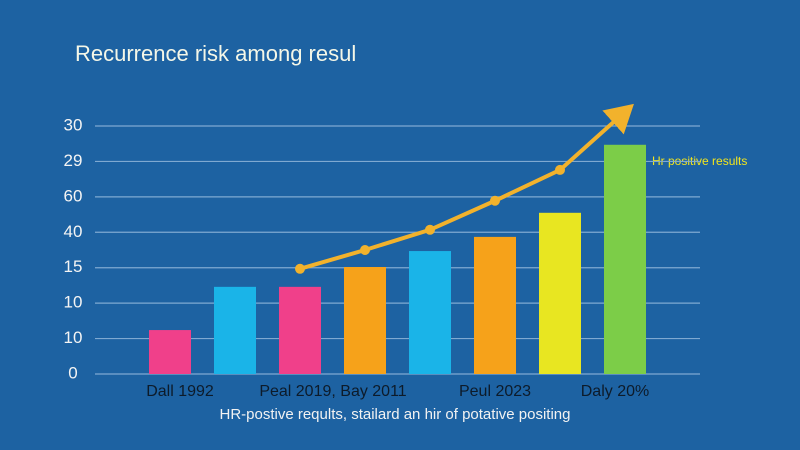 The width and height of the screenshot is (800, 450). What do you see at coordinates (332, 391) in the screenshot?
I see `x-tick-label: Peal 2019, Bay 2011` at bounding box center [332, 391].